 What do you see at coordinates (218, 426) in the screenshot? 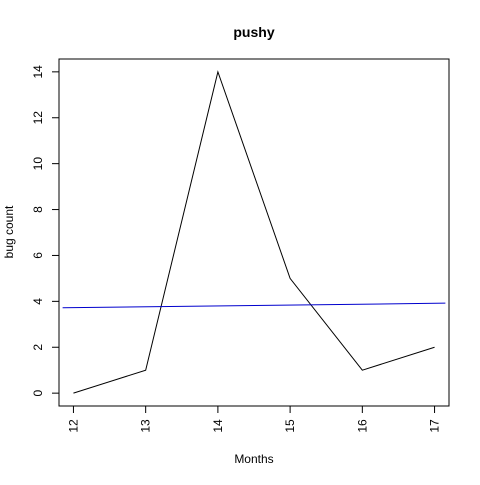
I see `x-tick-label: 14` at bounding box center [218, 426].